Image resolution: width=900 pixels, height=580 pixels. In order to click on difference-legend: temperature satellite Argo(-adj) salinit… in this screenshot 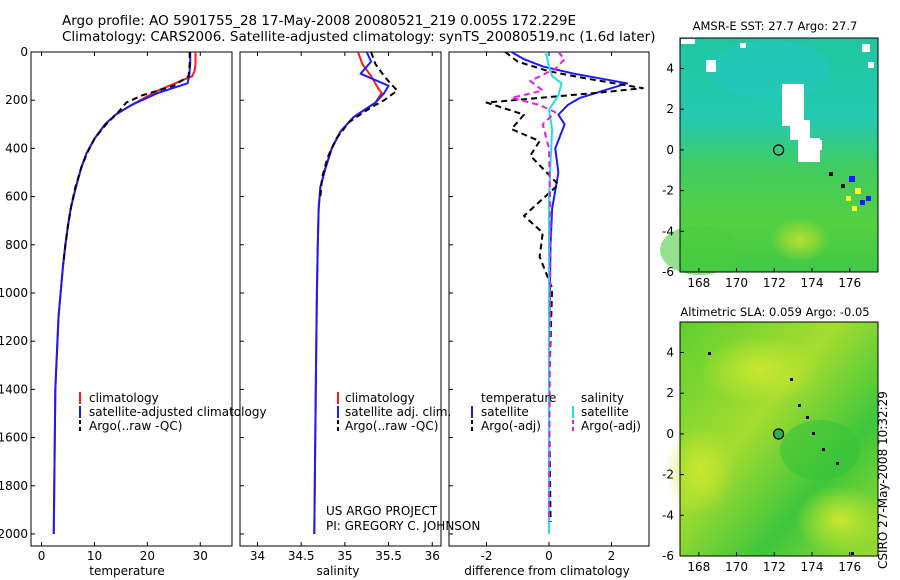, I will do `click(556, 412)`.